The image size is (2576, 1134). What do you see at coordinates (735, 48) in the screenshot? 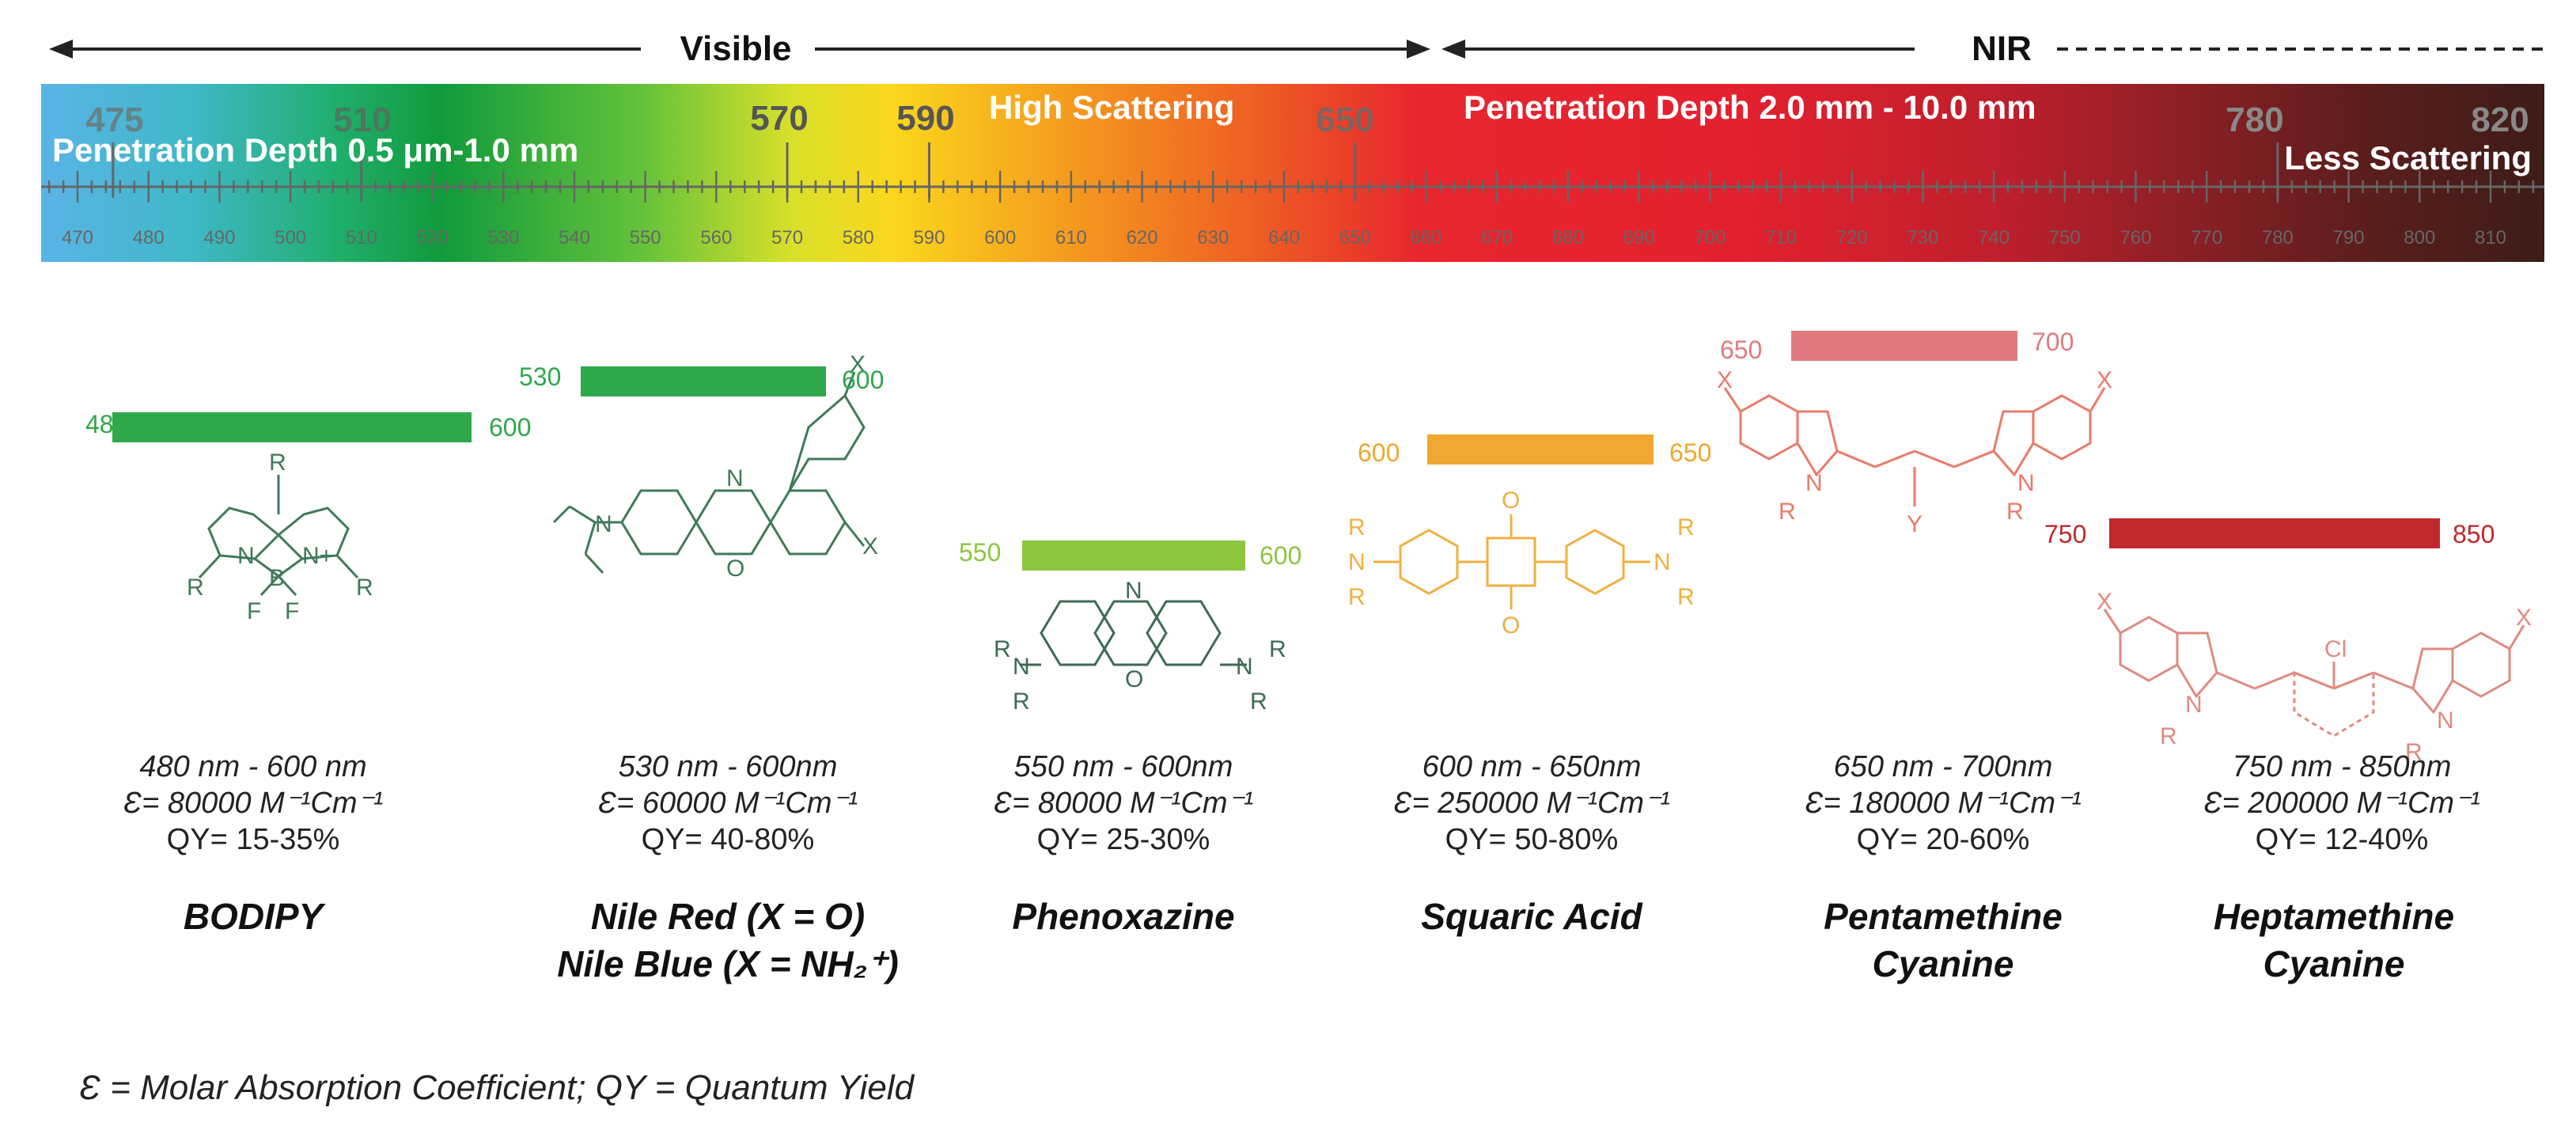
I see `visible-label: Visible` at bounding box center [735, 48].